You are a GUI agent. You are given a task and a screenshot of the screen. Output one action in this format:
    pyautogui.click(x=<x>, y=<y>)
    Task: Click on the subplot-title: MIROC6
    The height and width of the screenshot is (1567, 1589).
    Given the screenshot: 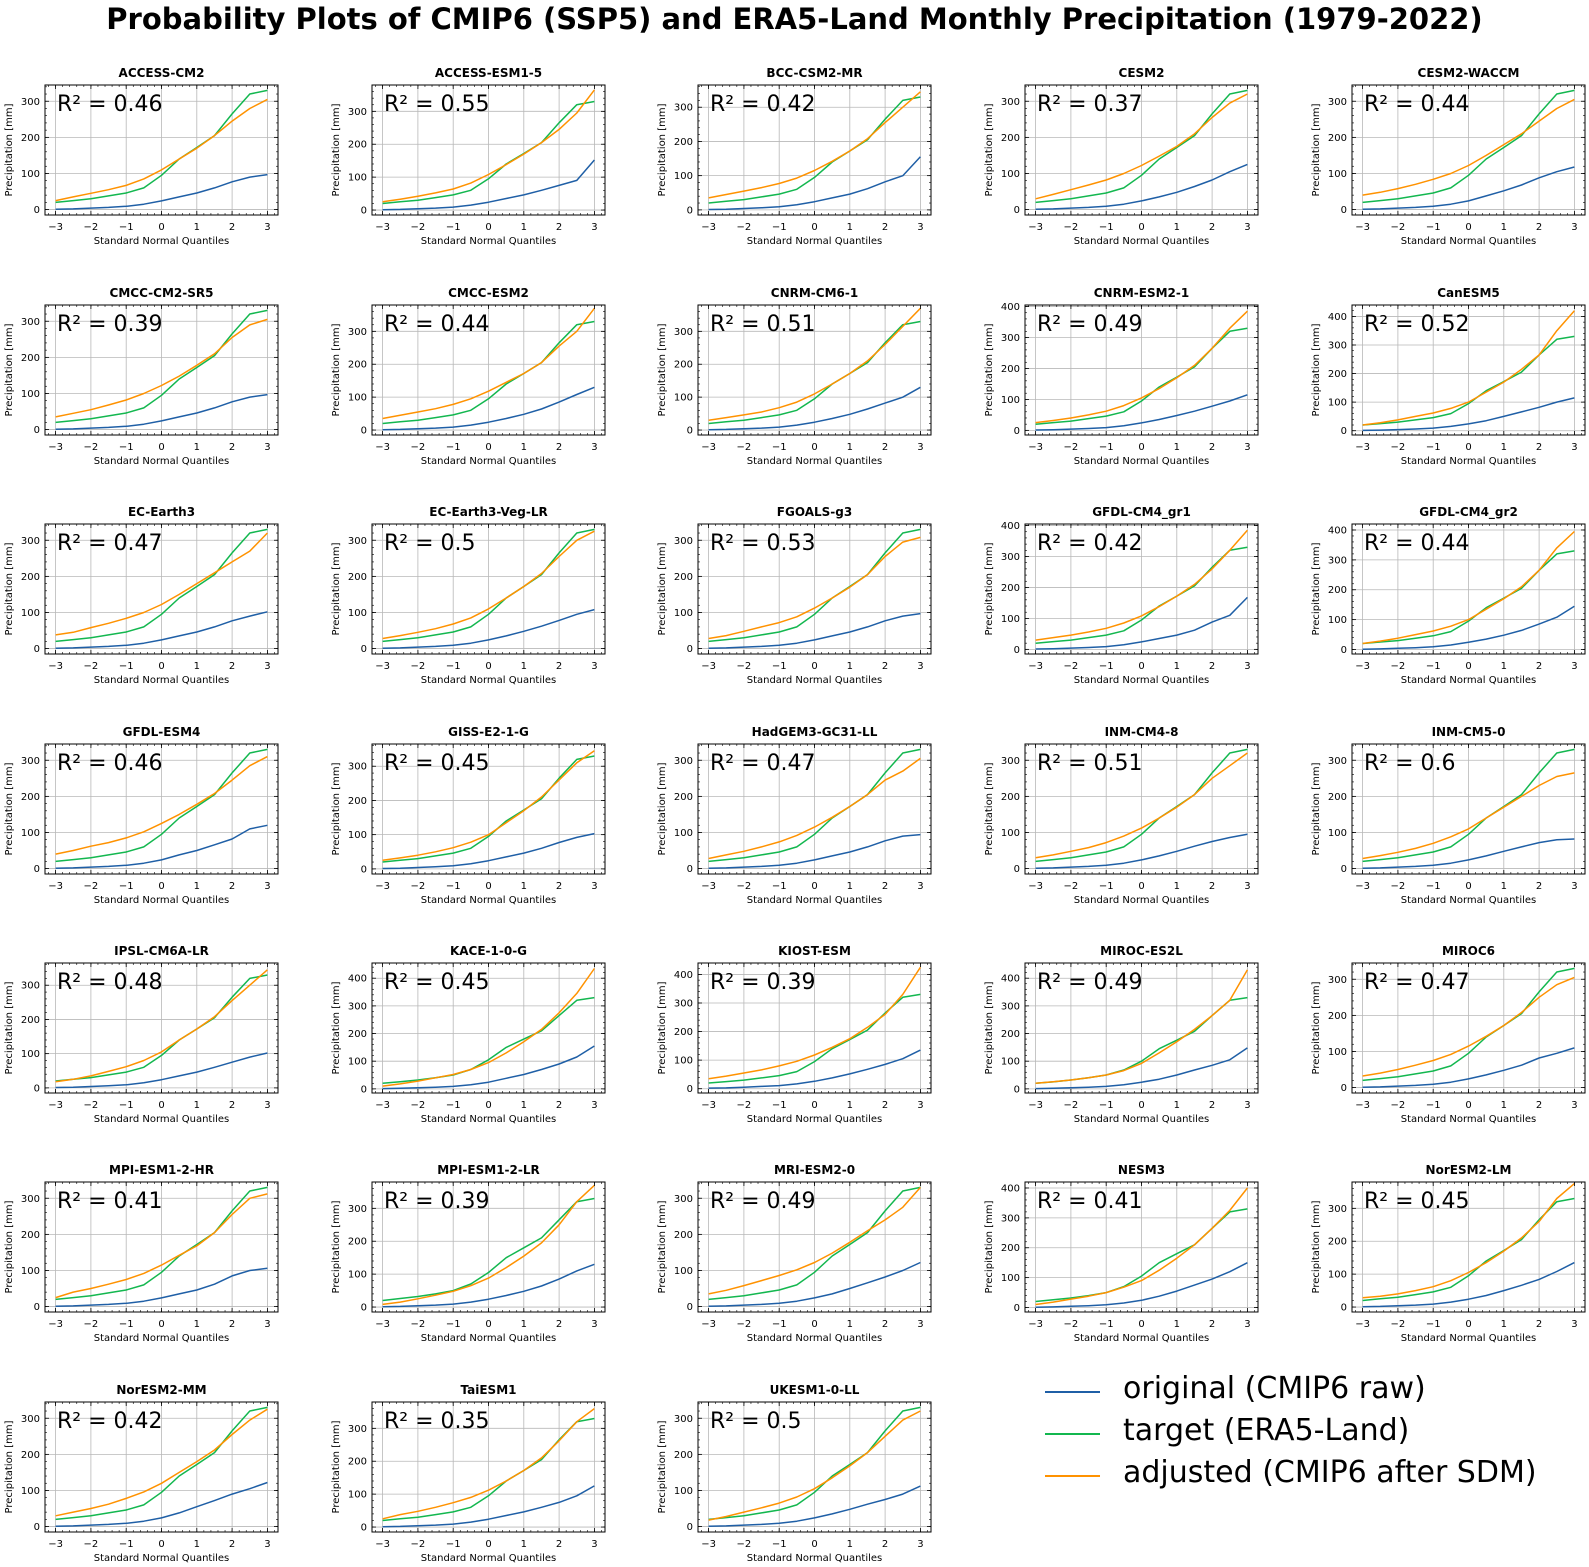 What is the action you would take?
    pyautogui.click(x=1468, y=951)
    